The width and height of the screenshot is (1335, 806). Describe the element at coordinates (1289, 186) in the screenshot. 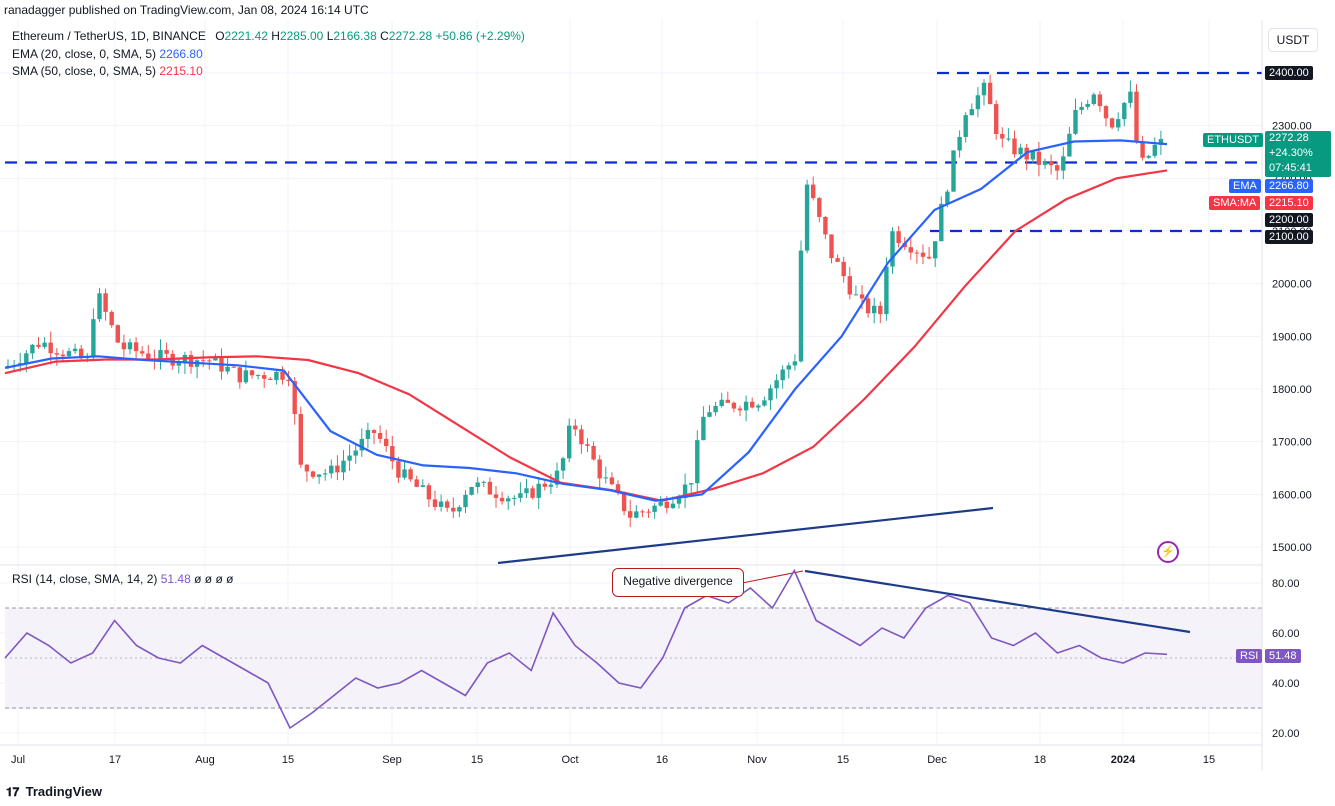

I see `badge-ema-value: 2266.80` at that location.